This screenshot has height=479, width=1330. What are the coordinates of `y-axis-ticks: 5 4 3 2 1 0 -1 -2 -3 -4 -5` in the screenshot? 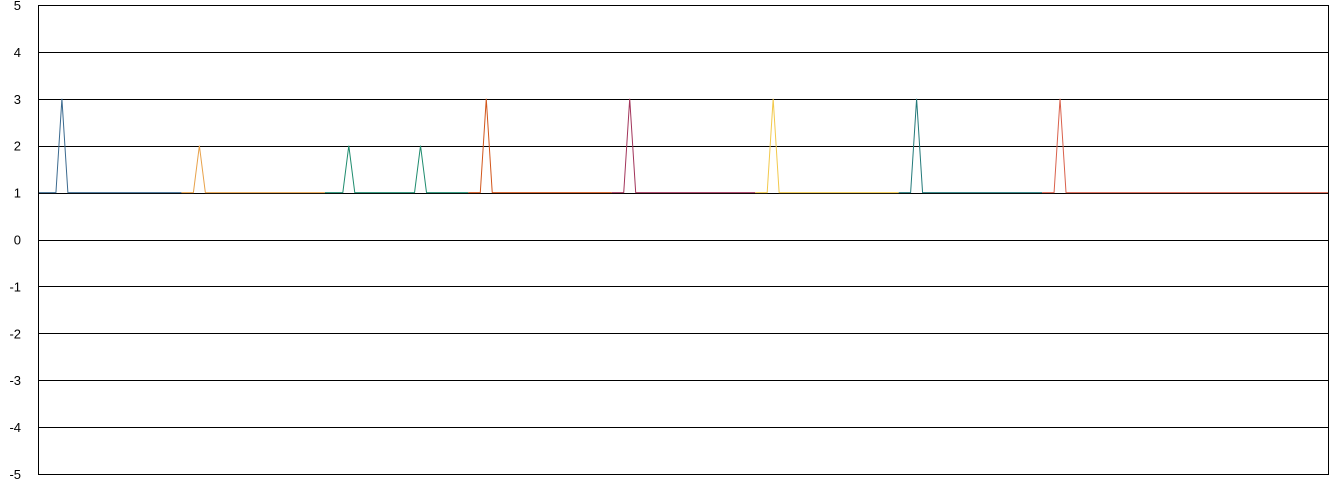 It's located at (15, 239).